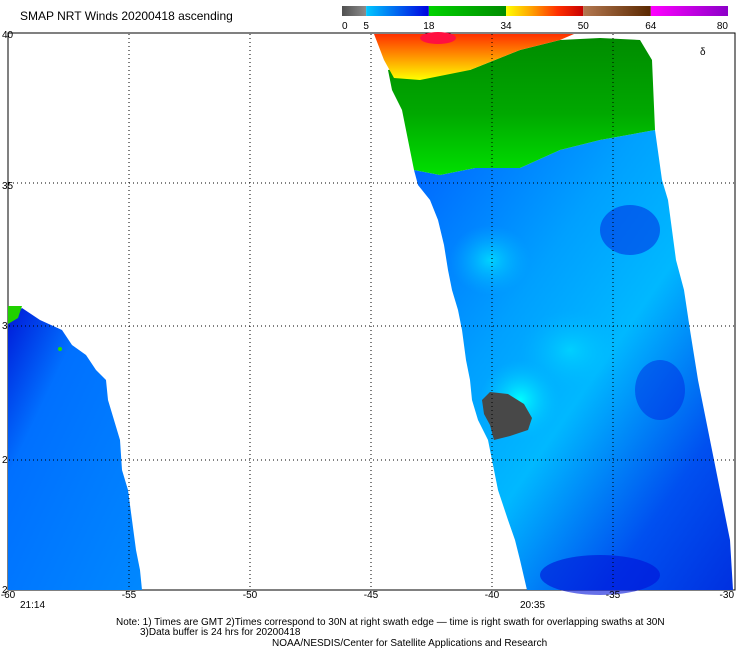  What do you see at coordinates (126, 16) in the screenshot?
I see `chart-title: SMAP NRT Winds 20200418 ascending` at bounding box center [126, 16].